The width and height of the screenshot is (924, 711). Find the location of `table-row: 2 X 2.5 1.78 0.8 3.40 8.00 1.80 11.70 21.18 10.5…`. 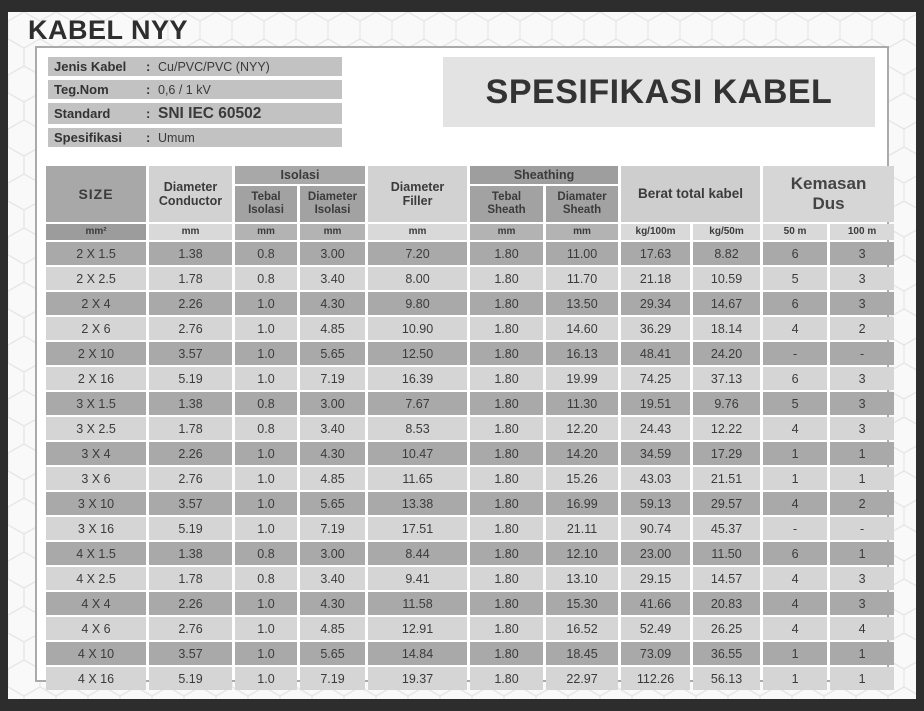

table-row: 2 X 2.5 1.78 0.8 3.40 8.00 1.80 11.70 21.18 10.5… is located at coordinates (470, 278).